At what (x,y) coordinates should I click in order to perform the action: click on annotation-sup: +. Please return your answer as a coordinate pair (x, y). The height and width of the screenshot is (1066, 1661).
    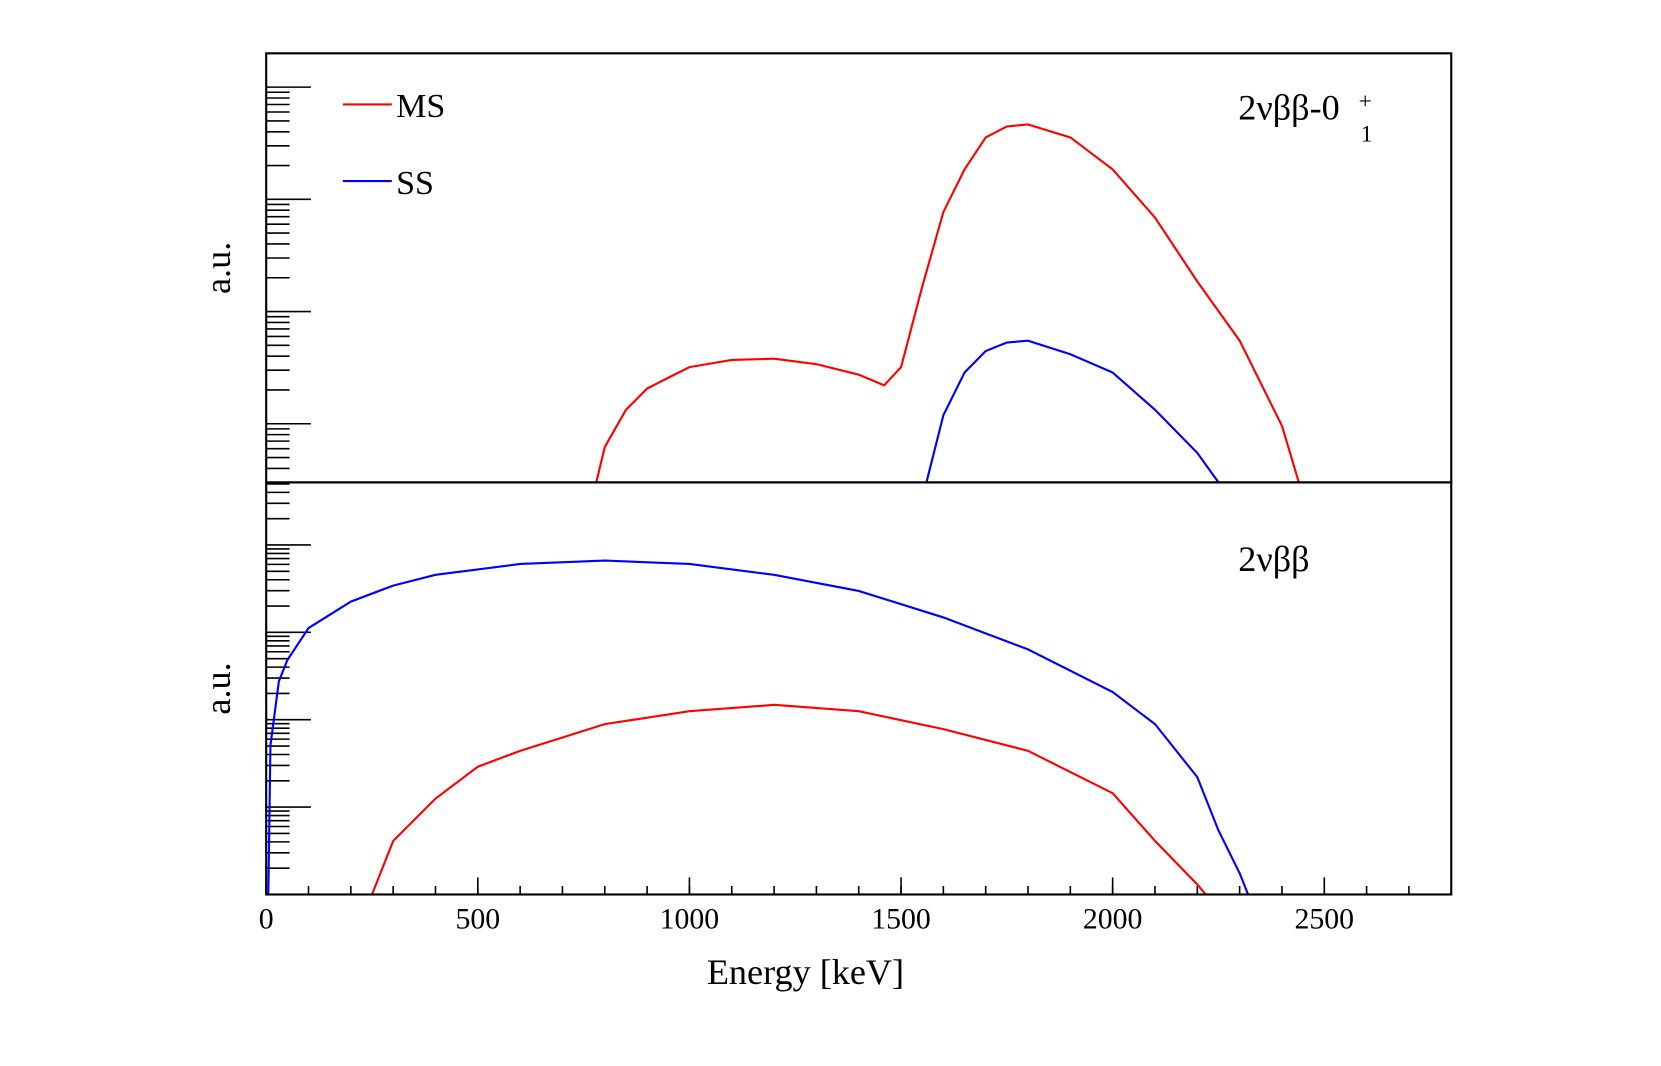
    Looking at the image, I should click on (1365, 102).